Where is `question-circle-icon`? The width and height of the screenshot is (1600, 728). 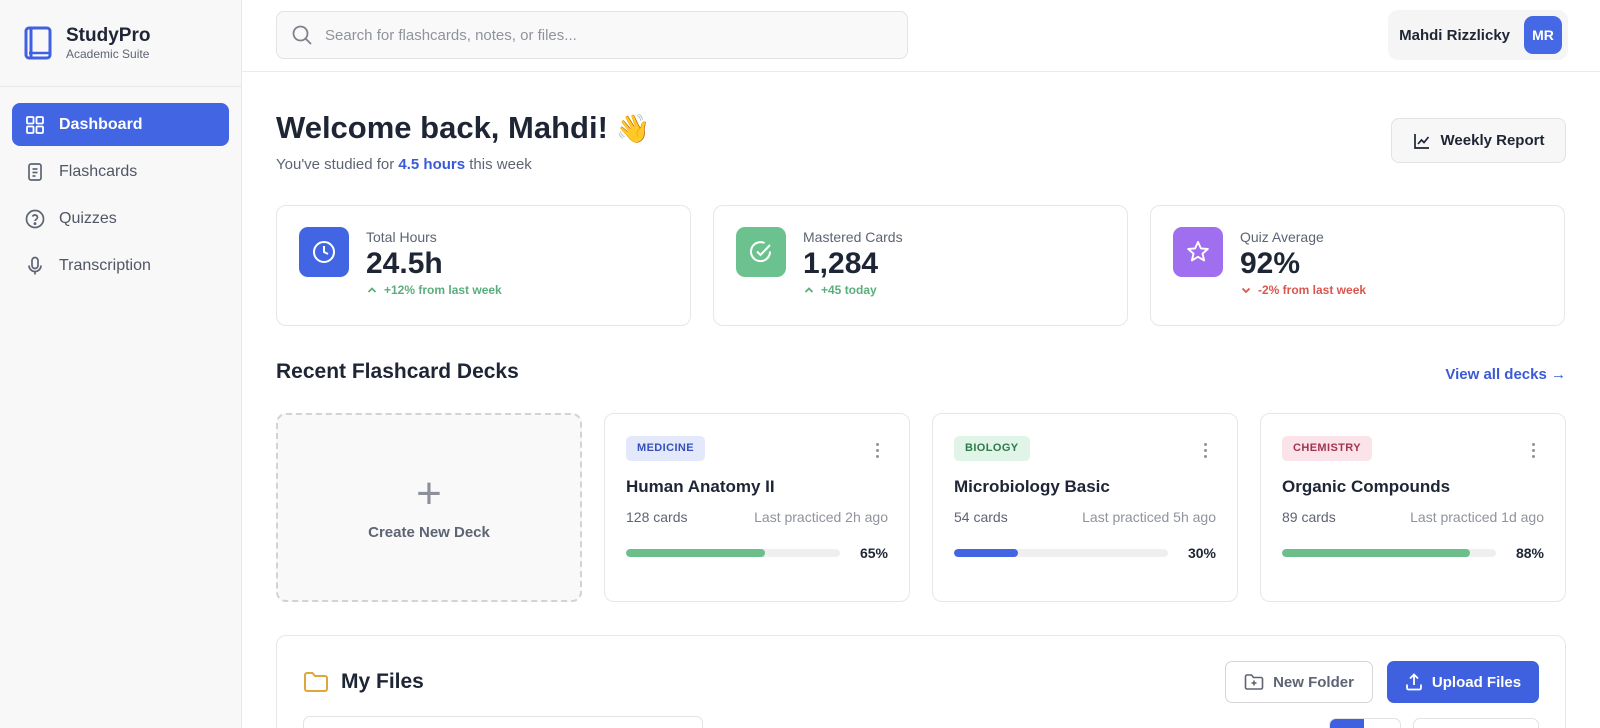
question-circle-icon is located at coordinates (35, 219).